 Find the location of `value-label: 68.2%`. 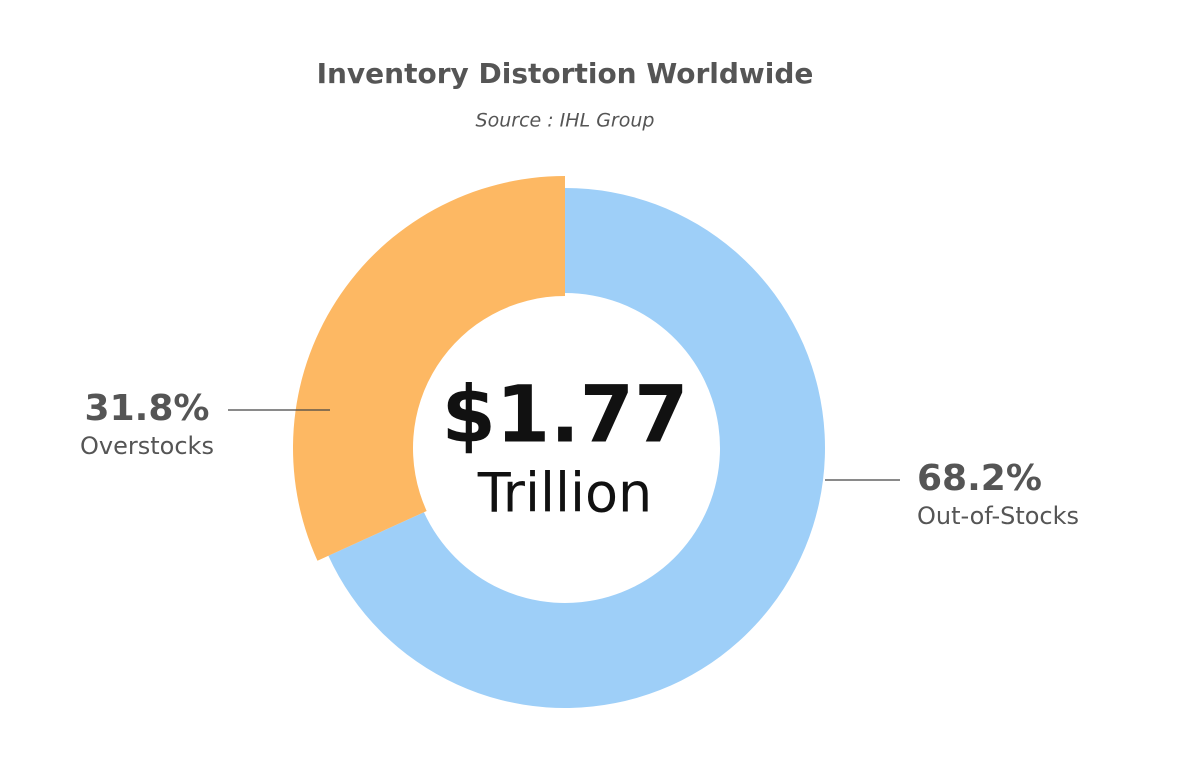

value-label: 68.2% is located at coordinates (979, 478).